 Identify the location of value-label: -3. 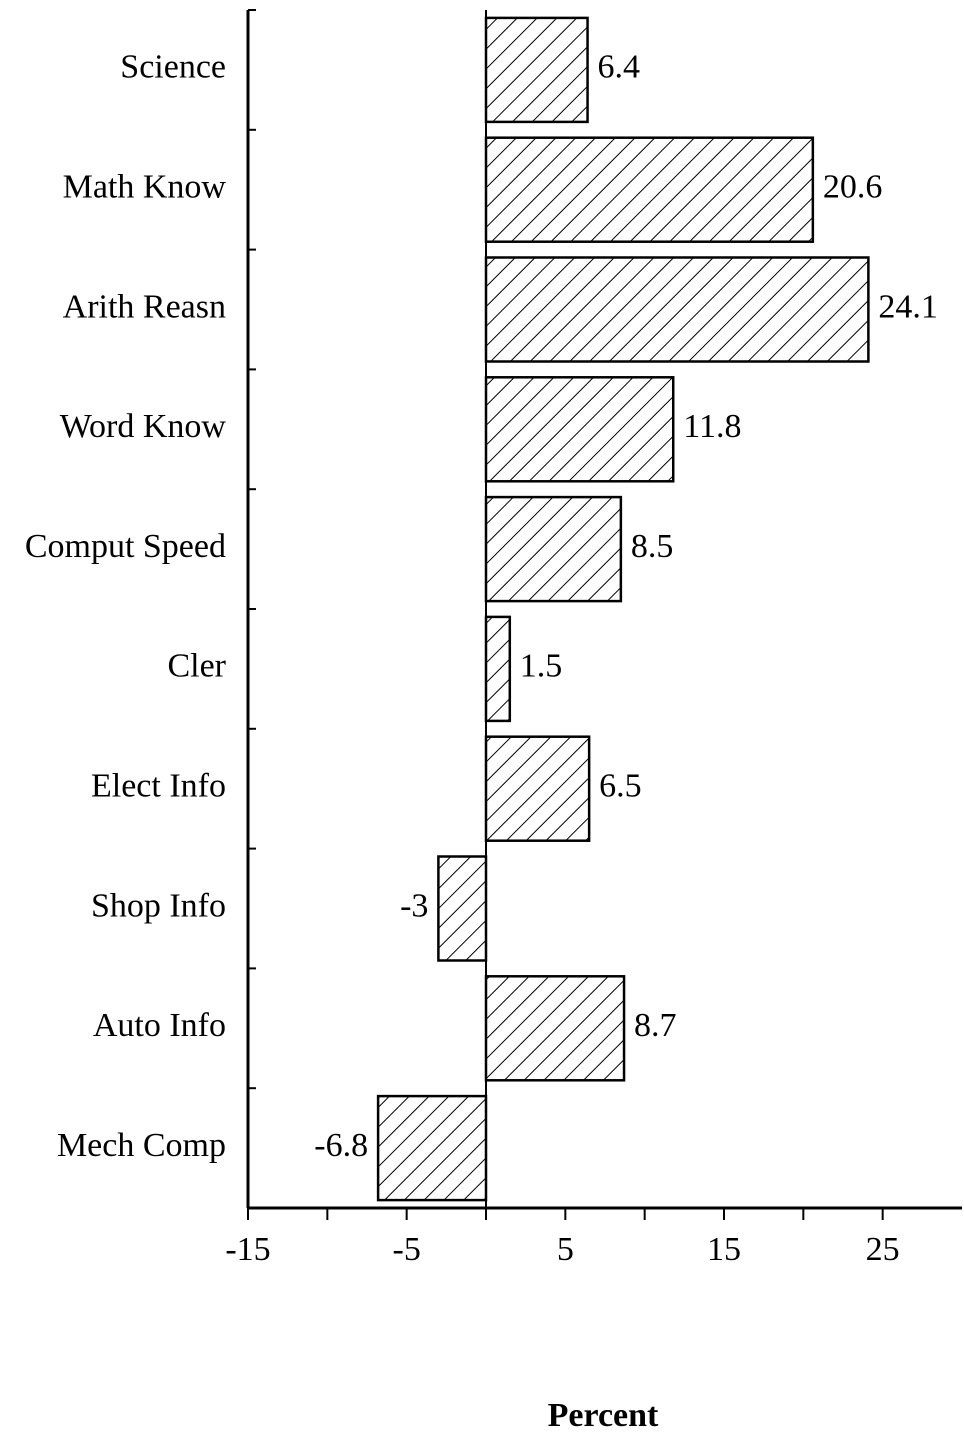
(414, 905).